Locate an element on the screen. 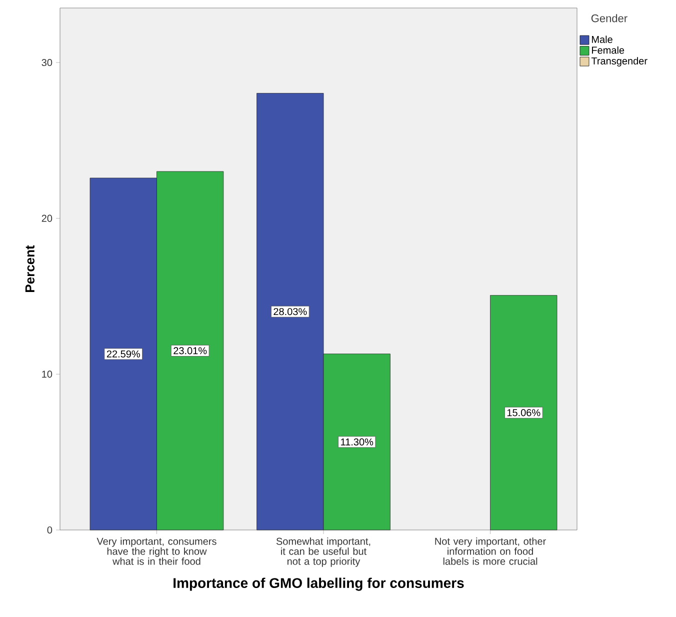 The image size is (676, 617). y-tick-label: 0 is located at coordinates (49, 530).